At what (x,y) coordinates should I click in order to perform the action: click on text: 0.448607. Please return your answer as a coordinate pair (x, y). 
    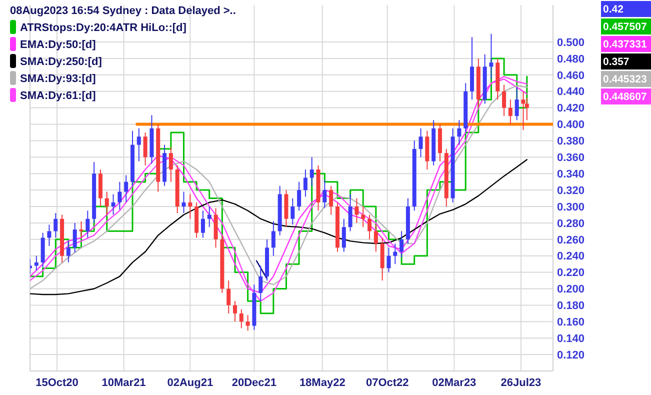
    Looking at the image, I should click on (625, 97).